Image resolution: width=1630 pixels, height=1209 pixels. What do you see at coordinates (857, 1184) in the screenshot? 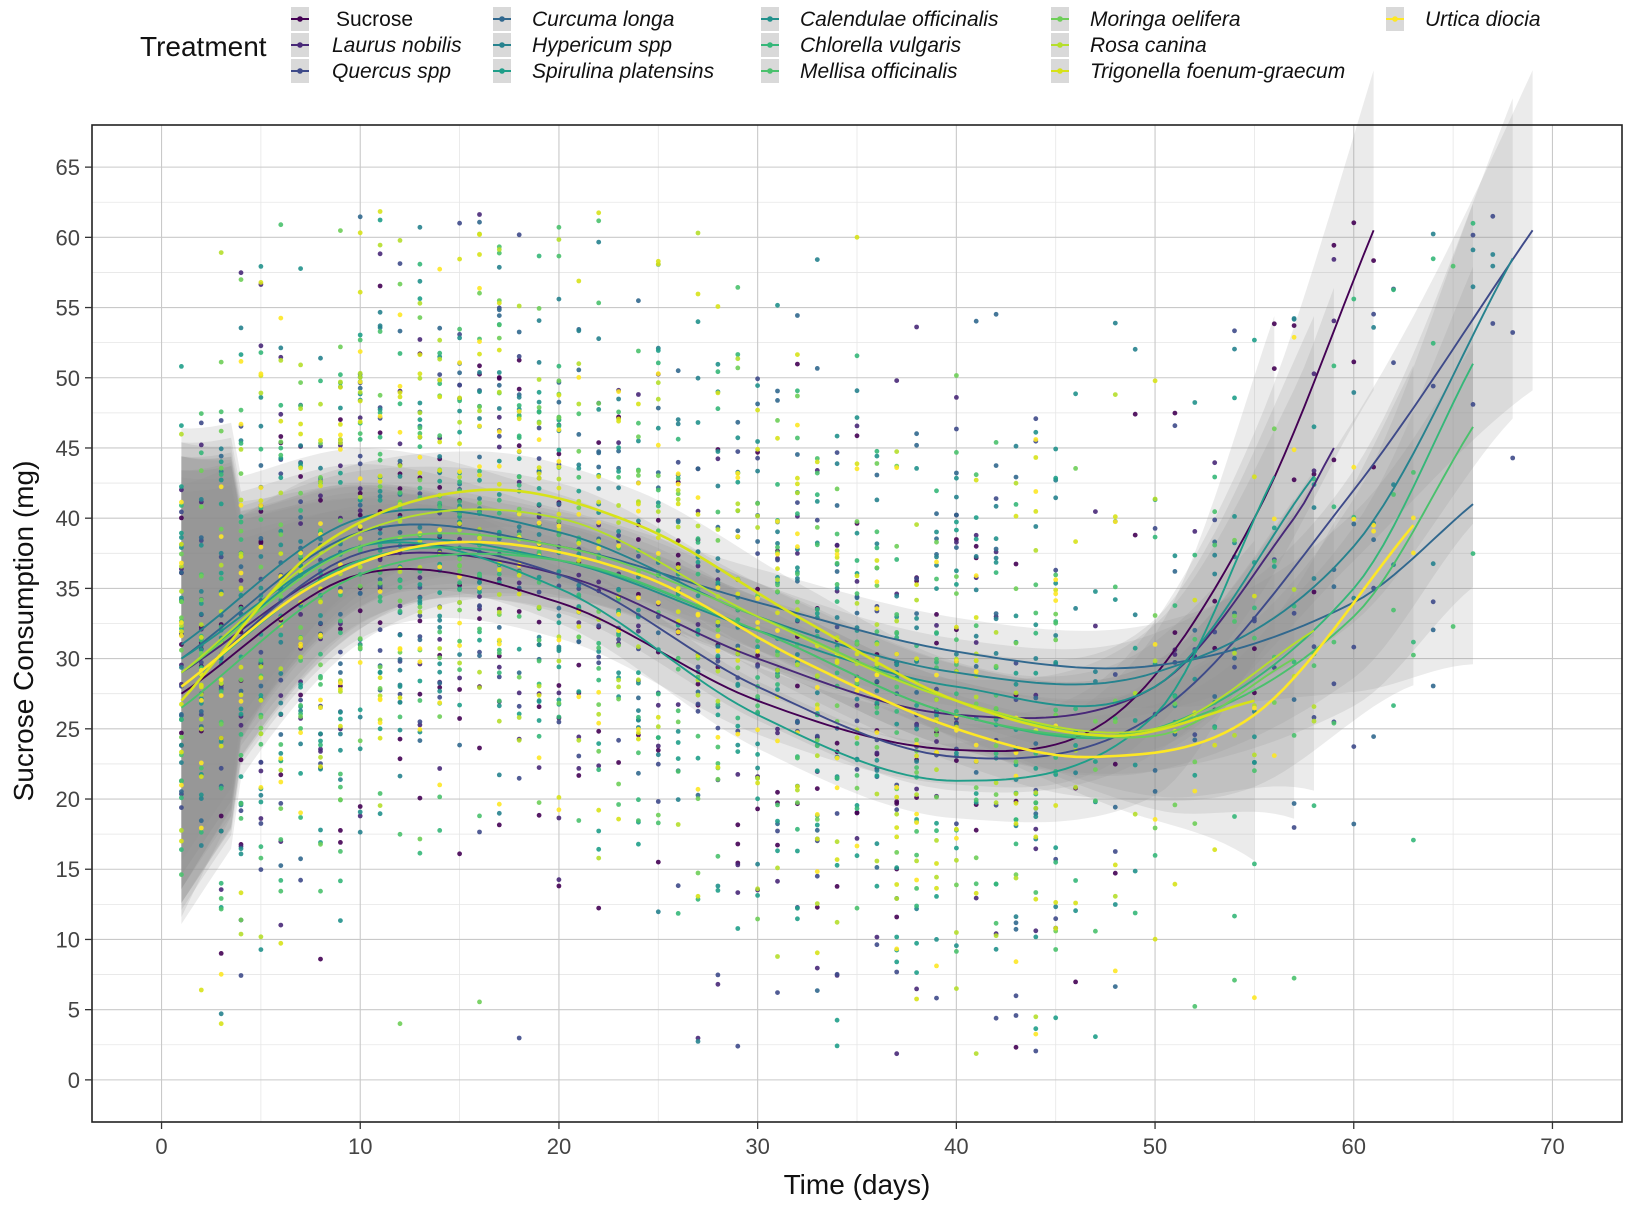
I see `x-axis-title: Time (days)` at bounding box center [857, 1184].